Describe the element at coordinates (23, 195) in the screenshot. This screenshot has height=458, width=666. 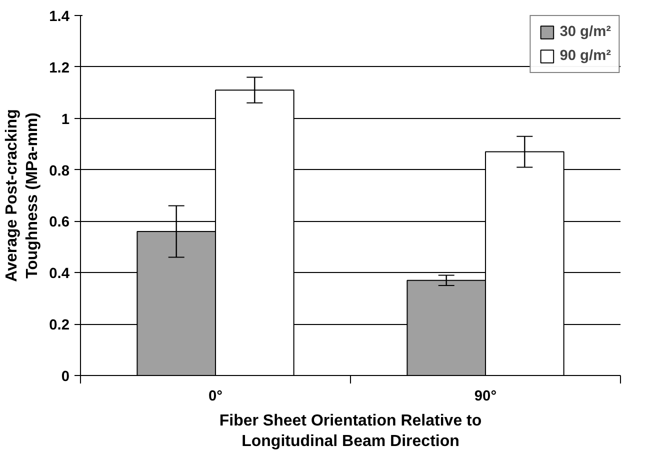
I see `y-axis-title: Average Post-cracking Toughness (MPa-mm)` at that location.